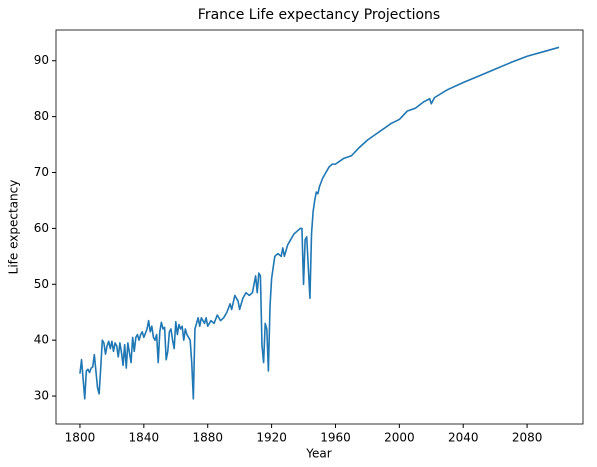 This screenshot has width=597, height=467. I want to click on x-tick-label: 2000, so click(399, 438).